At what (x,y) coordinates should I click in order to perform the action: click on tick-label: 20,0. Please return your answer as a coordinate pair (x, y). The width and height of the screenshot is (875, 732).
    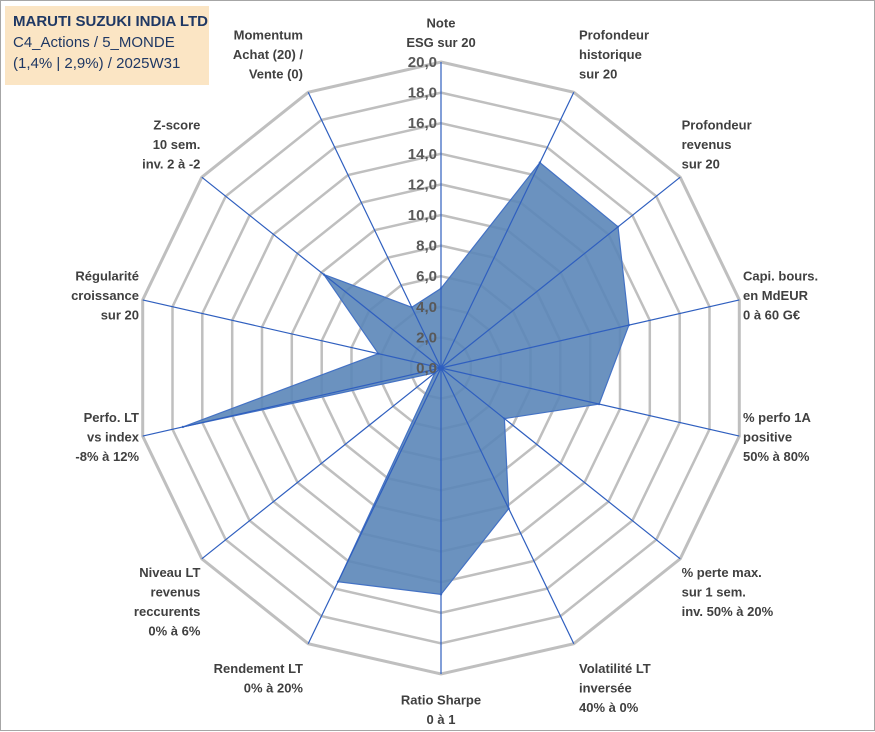
    Looking at the image, I should click on (422, 62).